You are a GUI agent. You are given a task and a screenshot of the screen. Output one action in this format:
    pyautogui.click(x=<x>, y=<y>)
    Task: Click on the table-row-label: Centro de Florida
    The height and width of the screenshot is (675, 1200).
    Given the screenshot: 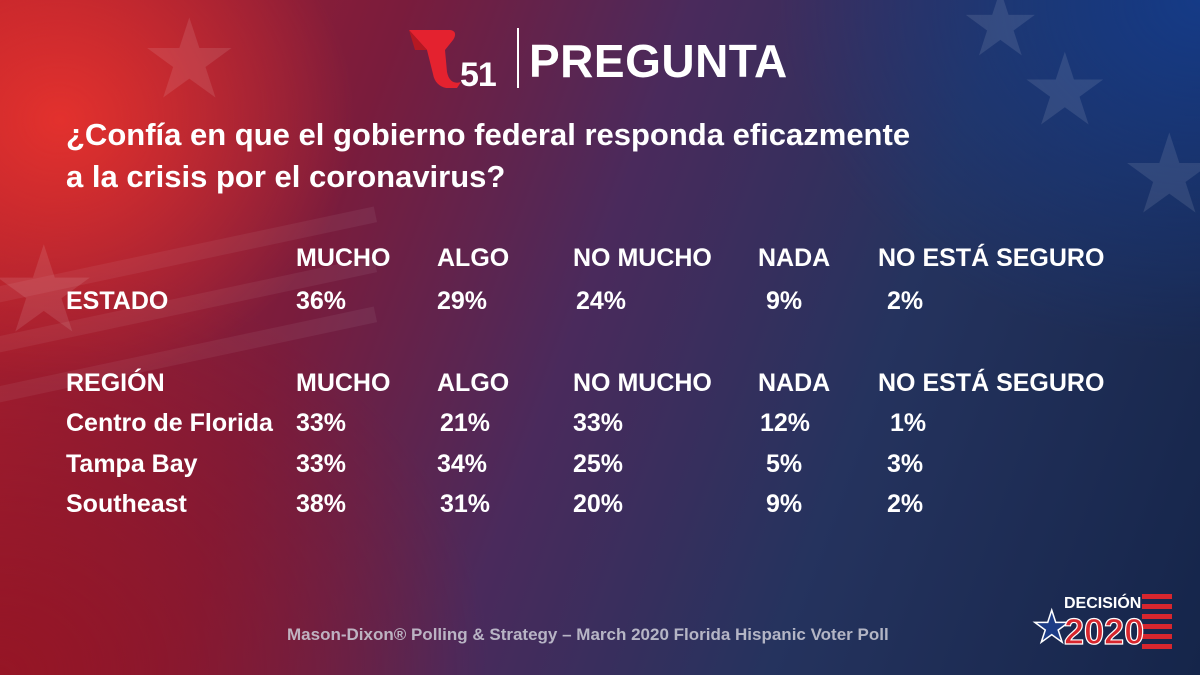 What is the action you would take?
    pyautogui.click(x=169, y=423)
    